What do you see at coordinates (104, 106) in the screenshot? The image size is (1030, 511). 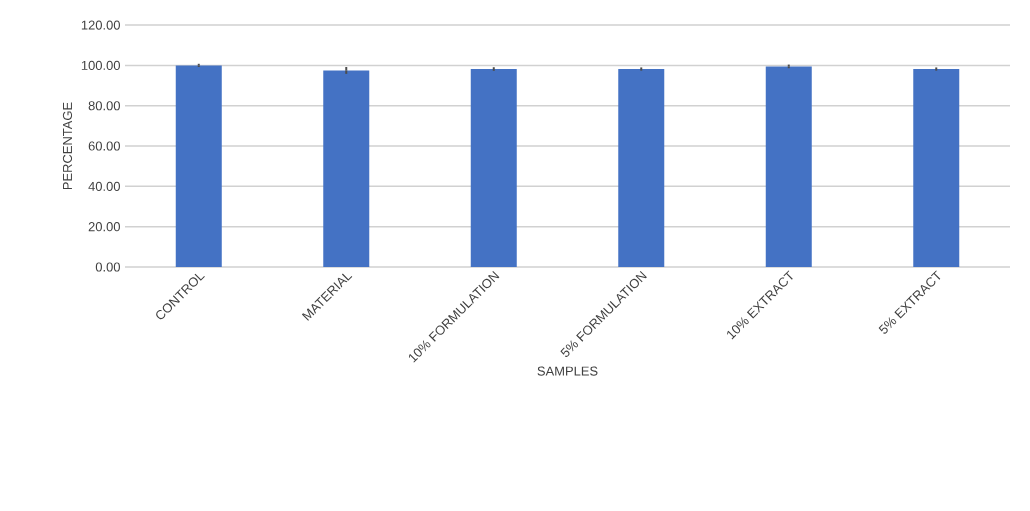 I see `y-tick-label: 80.00` at bounding box center [104, 106].